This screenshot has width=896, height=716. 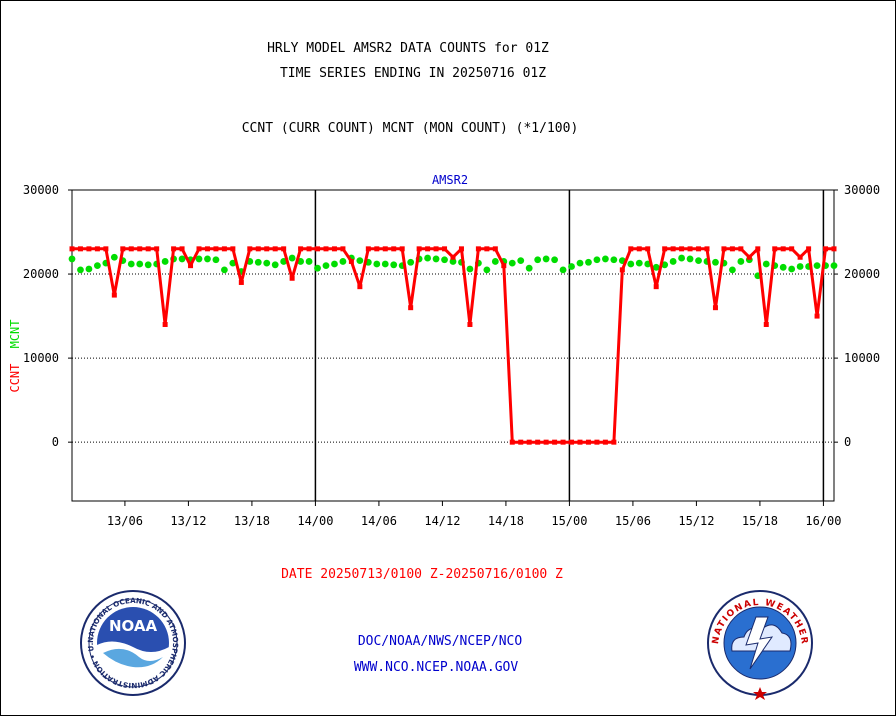 I want to click on y-tick-label-right: 10000, so click(x=862, y=358).